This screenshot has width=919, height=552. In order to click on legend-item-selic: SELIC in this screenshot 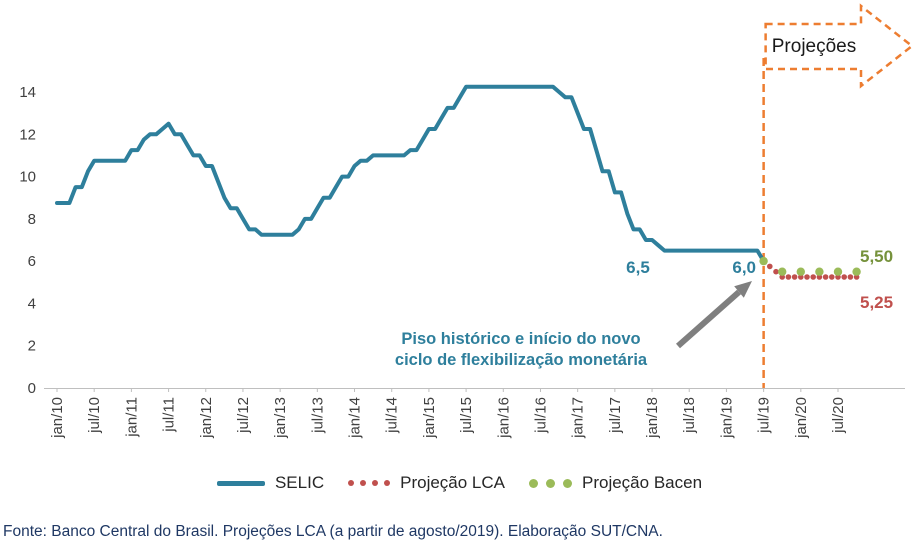, I will do `click(270, 483)`.